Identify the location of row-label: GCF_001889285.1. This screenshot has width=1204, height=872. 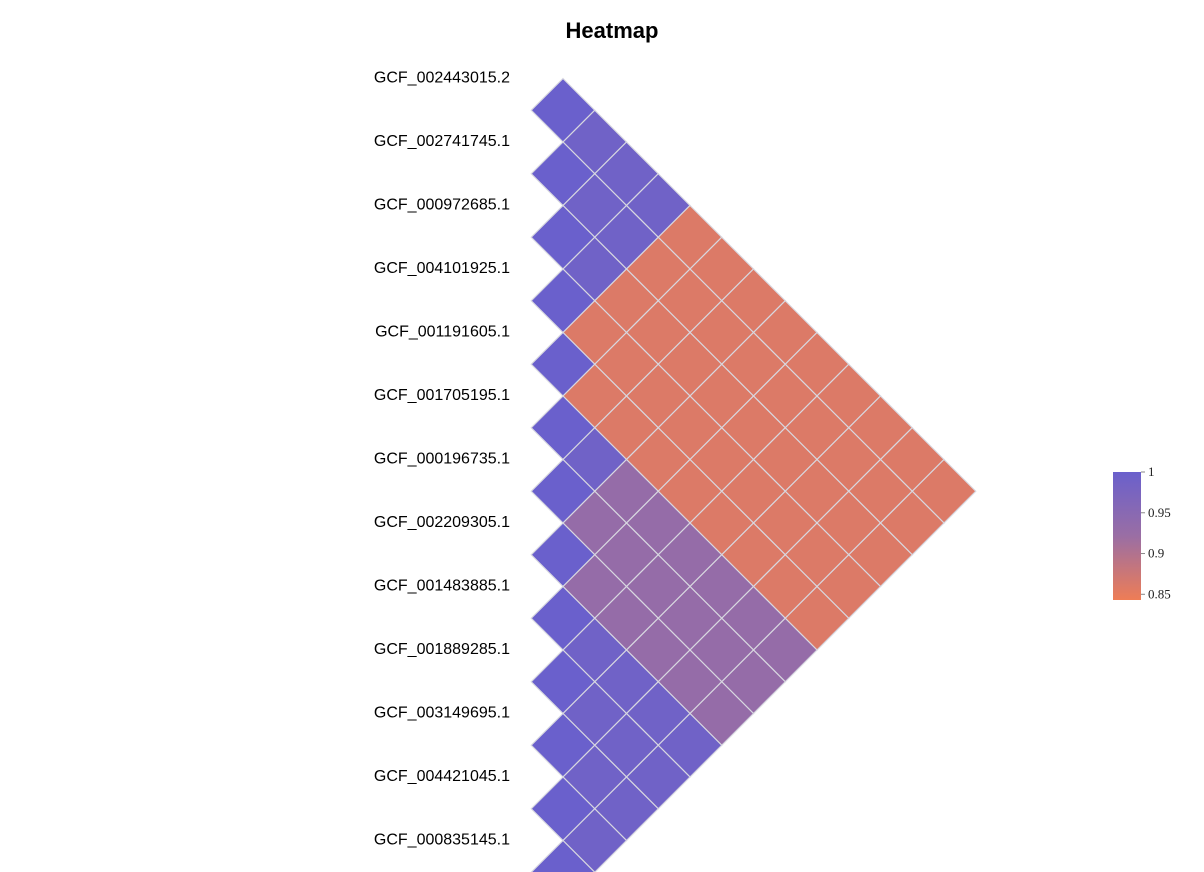
(442, 649).